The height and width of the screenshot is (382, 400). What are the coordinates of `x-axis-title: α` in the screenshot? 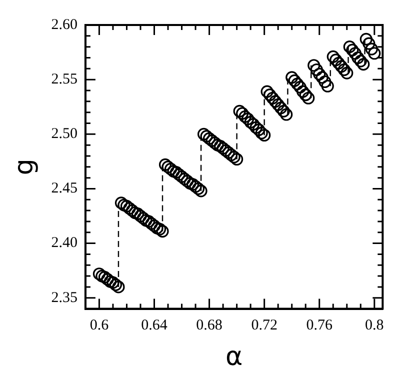 It's located at (234, 357).